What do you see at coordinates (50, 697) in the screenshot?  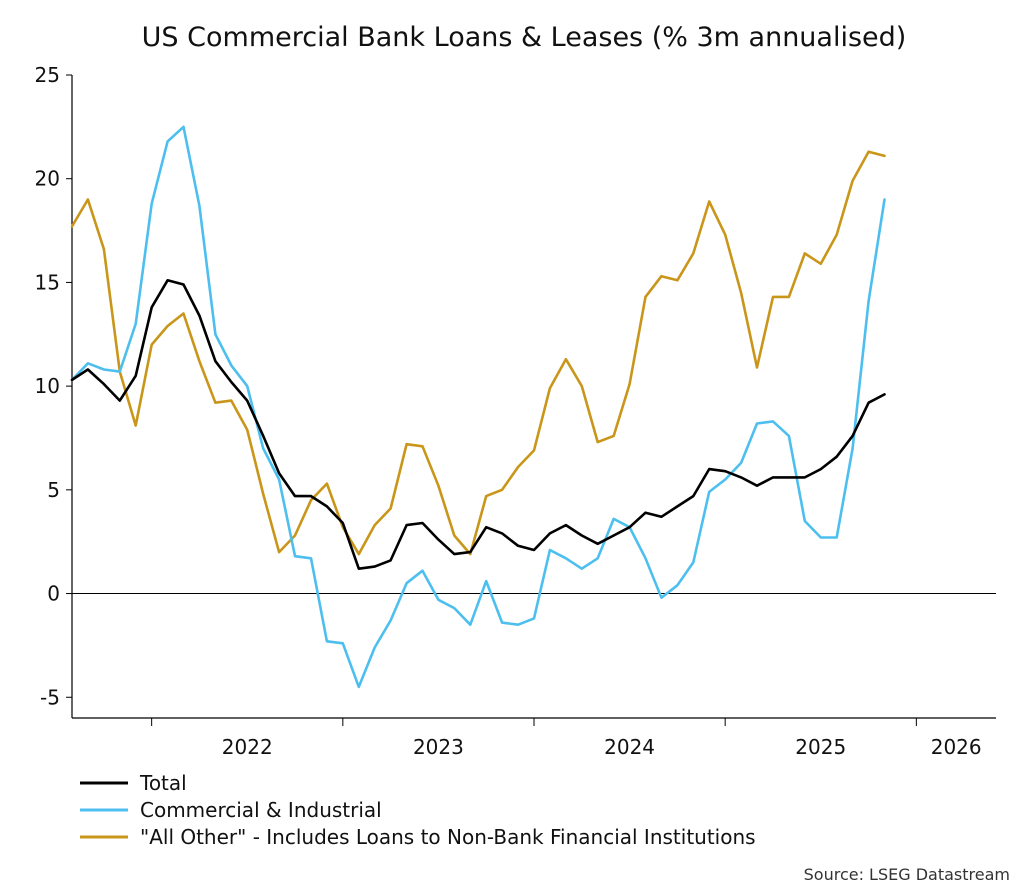 I see `y-tick-label: -5` at bounding box center [50, 697].